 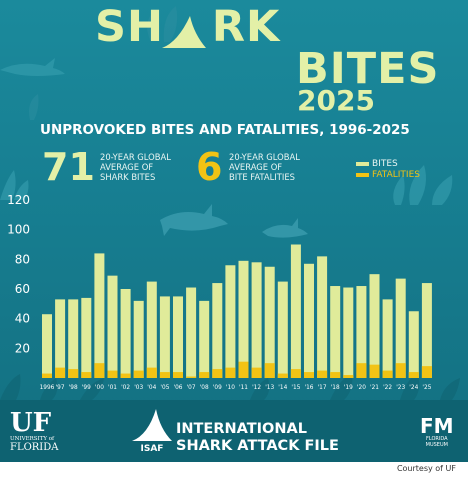 I want to click on stat-fatalities-value: 6, so click(x=209, y=167).